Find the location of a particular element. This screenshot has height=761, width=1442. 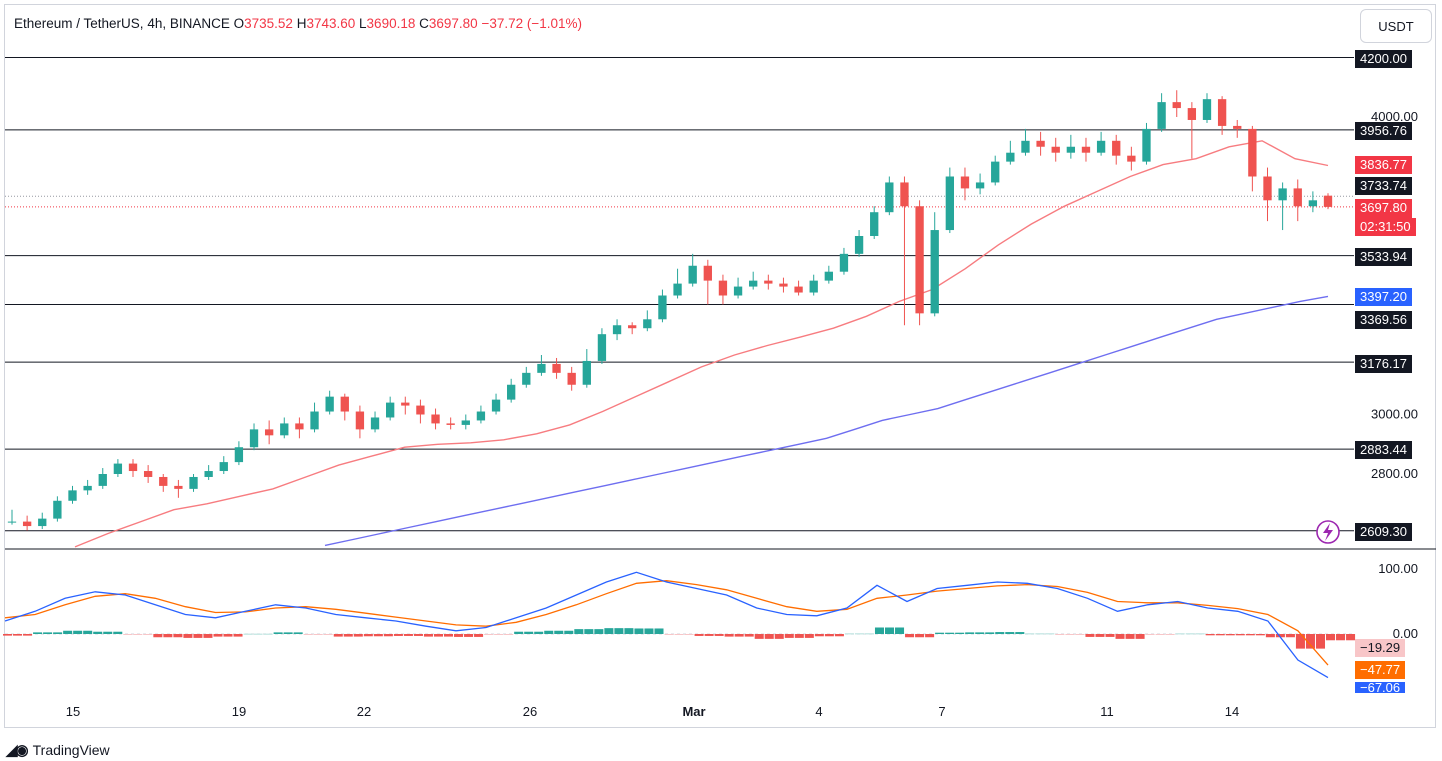

histogram-tag: −19.29 is located at coordinates (1380, 648).